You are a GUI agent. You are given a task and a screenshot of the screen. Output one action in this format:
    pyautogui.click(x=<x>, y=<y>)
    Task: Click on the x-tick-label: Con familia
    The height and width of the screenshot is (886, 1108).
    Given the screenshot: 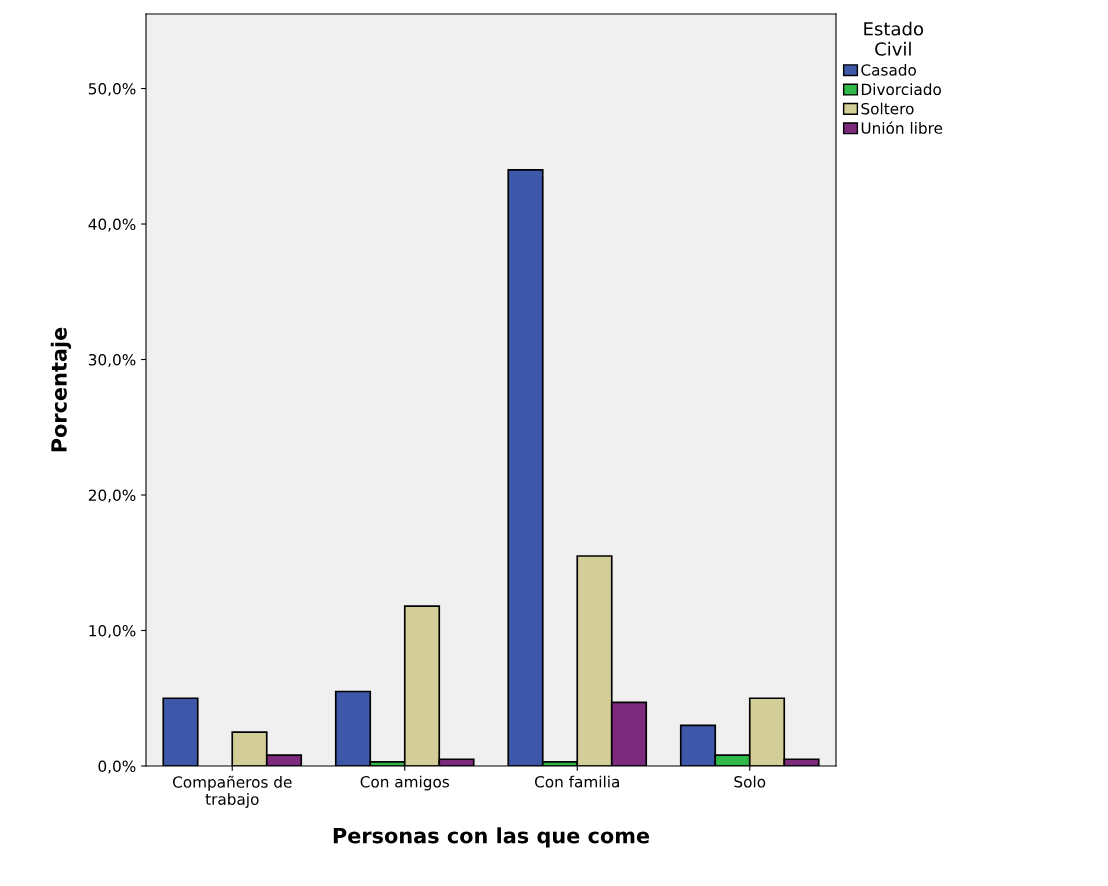 What is the action you would take?
    pyautogui.click(x=576, y=781)
    